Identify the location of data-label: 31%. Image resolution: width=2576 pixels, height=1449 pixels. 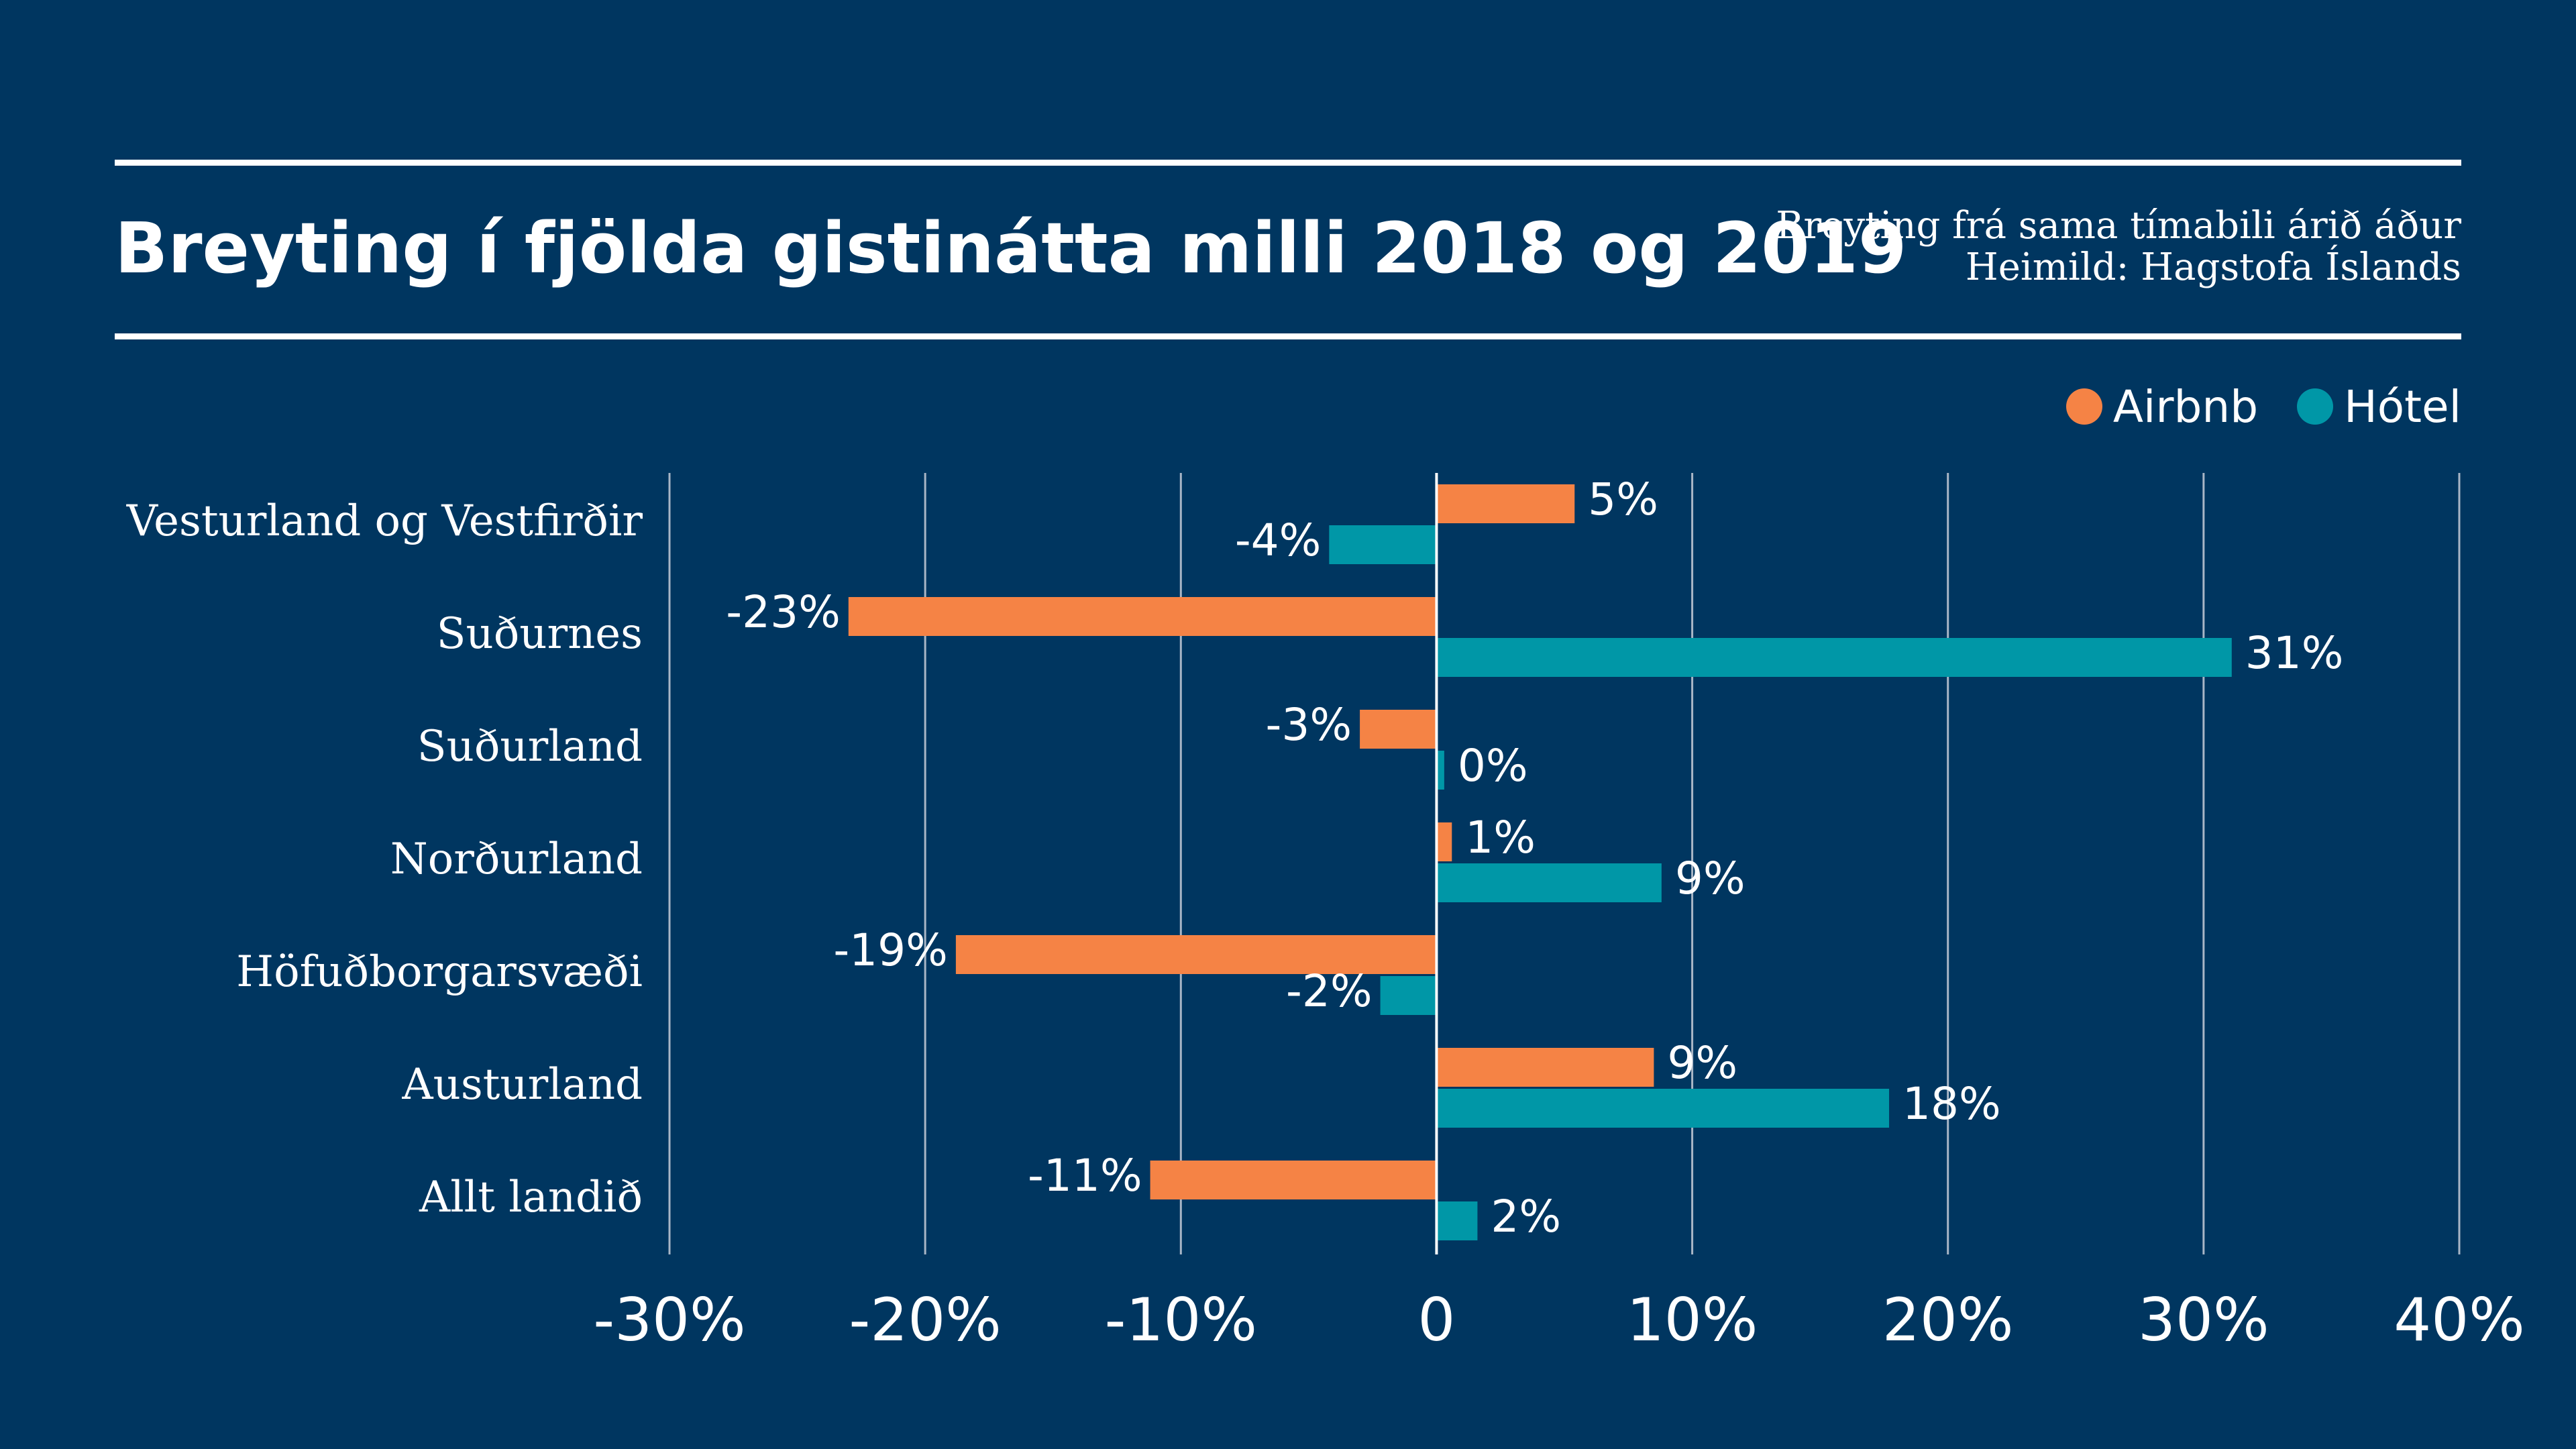
(2294, 653).